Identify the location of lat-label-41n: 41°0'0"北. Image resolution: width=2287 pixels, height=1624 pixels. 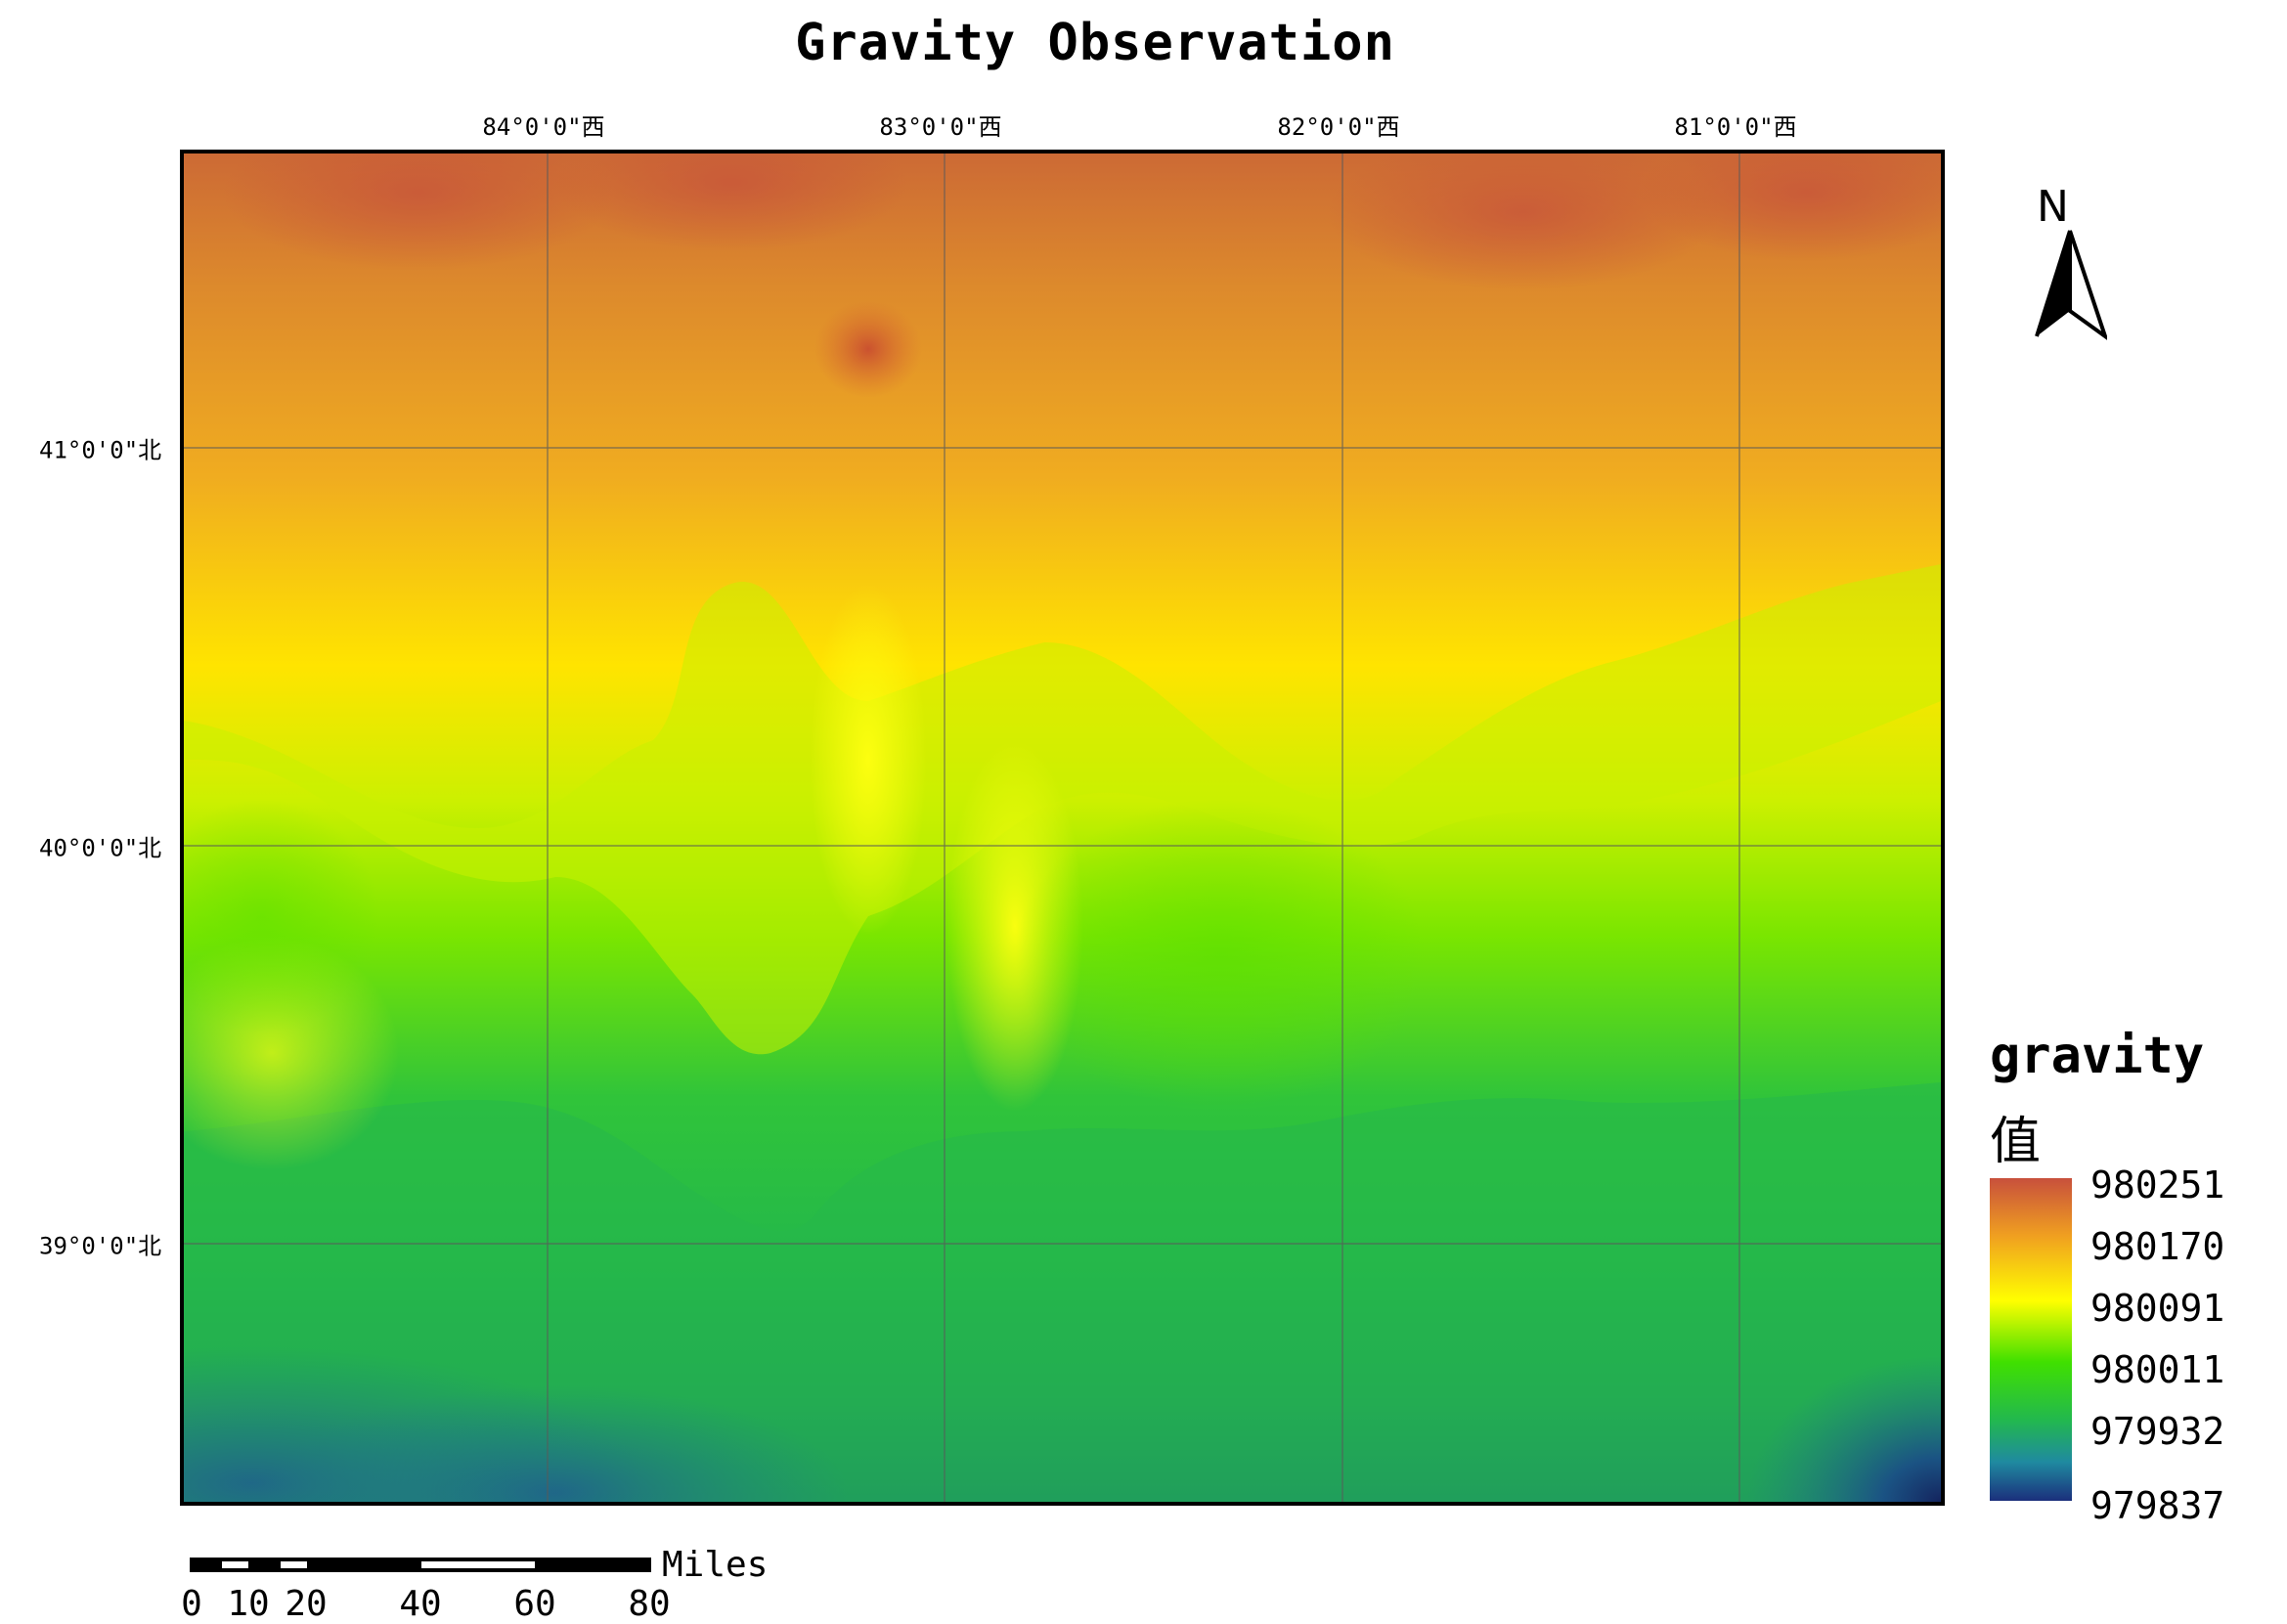
(100, 450).